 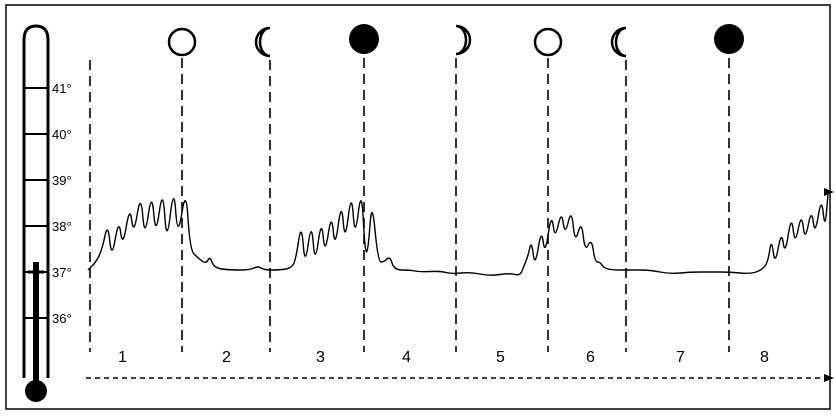 I want to click on period-label-4: 4, so click(x=406, y=357).